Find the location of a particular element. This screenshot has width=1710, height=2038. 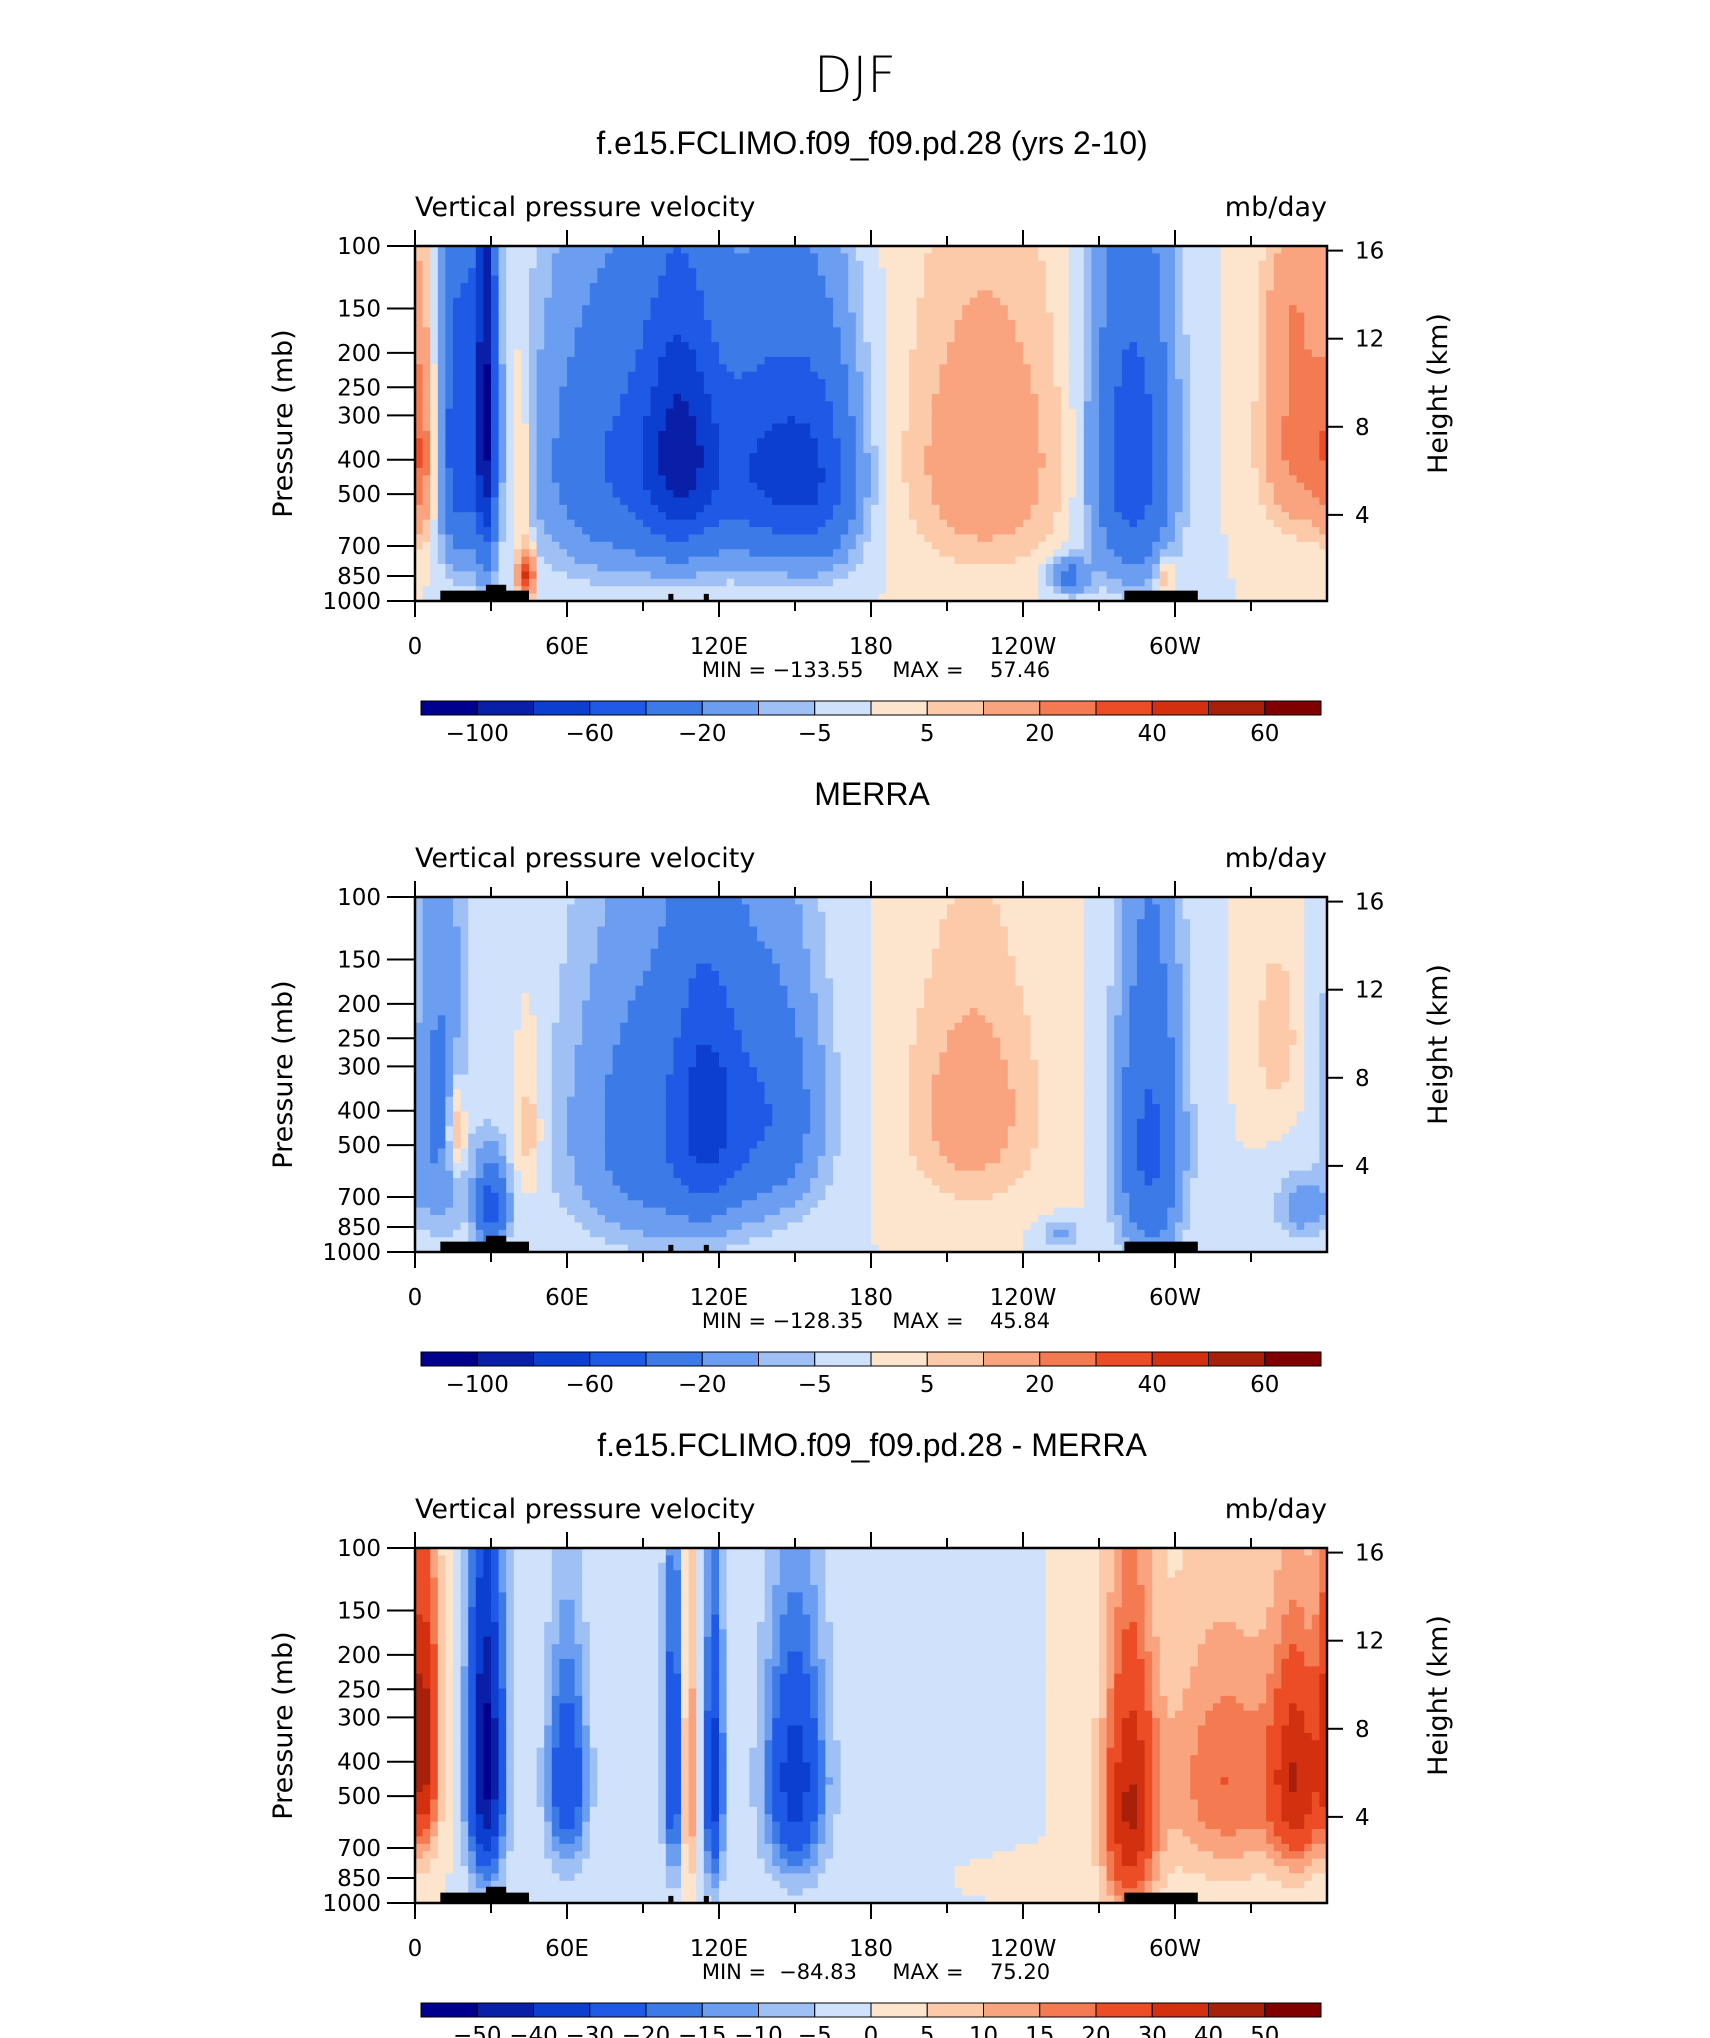

lon-tick-label: 0 is located at coordinates (415, 647).